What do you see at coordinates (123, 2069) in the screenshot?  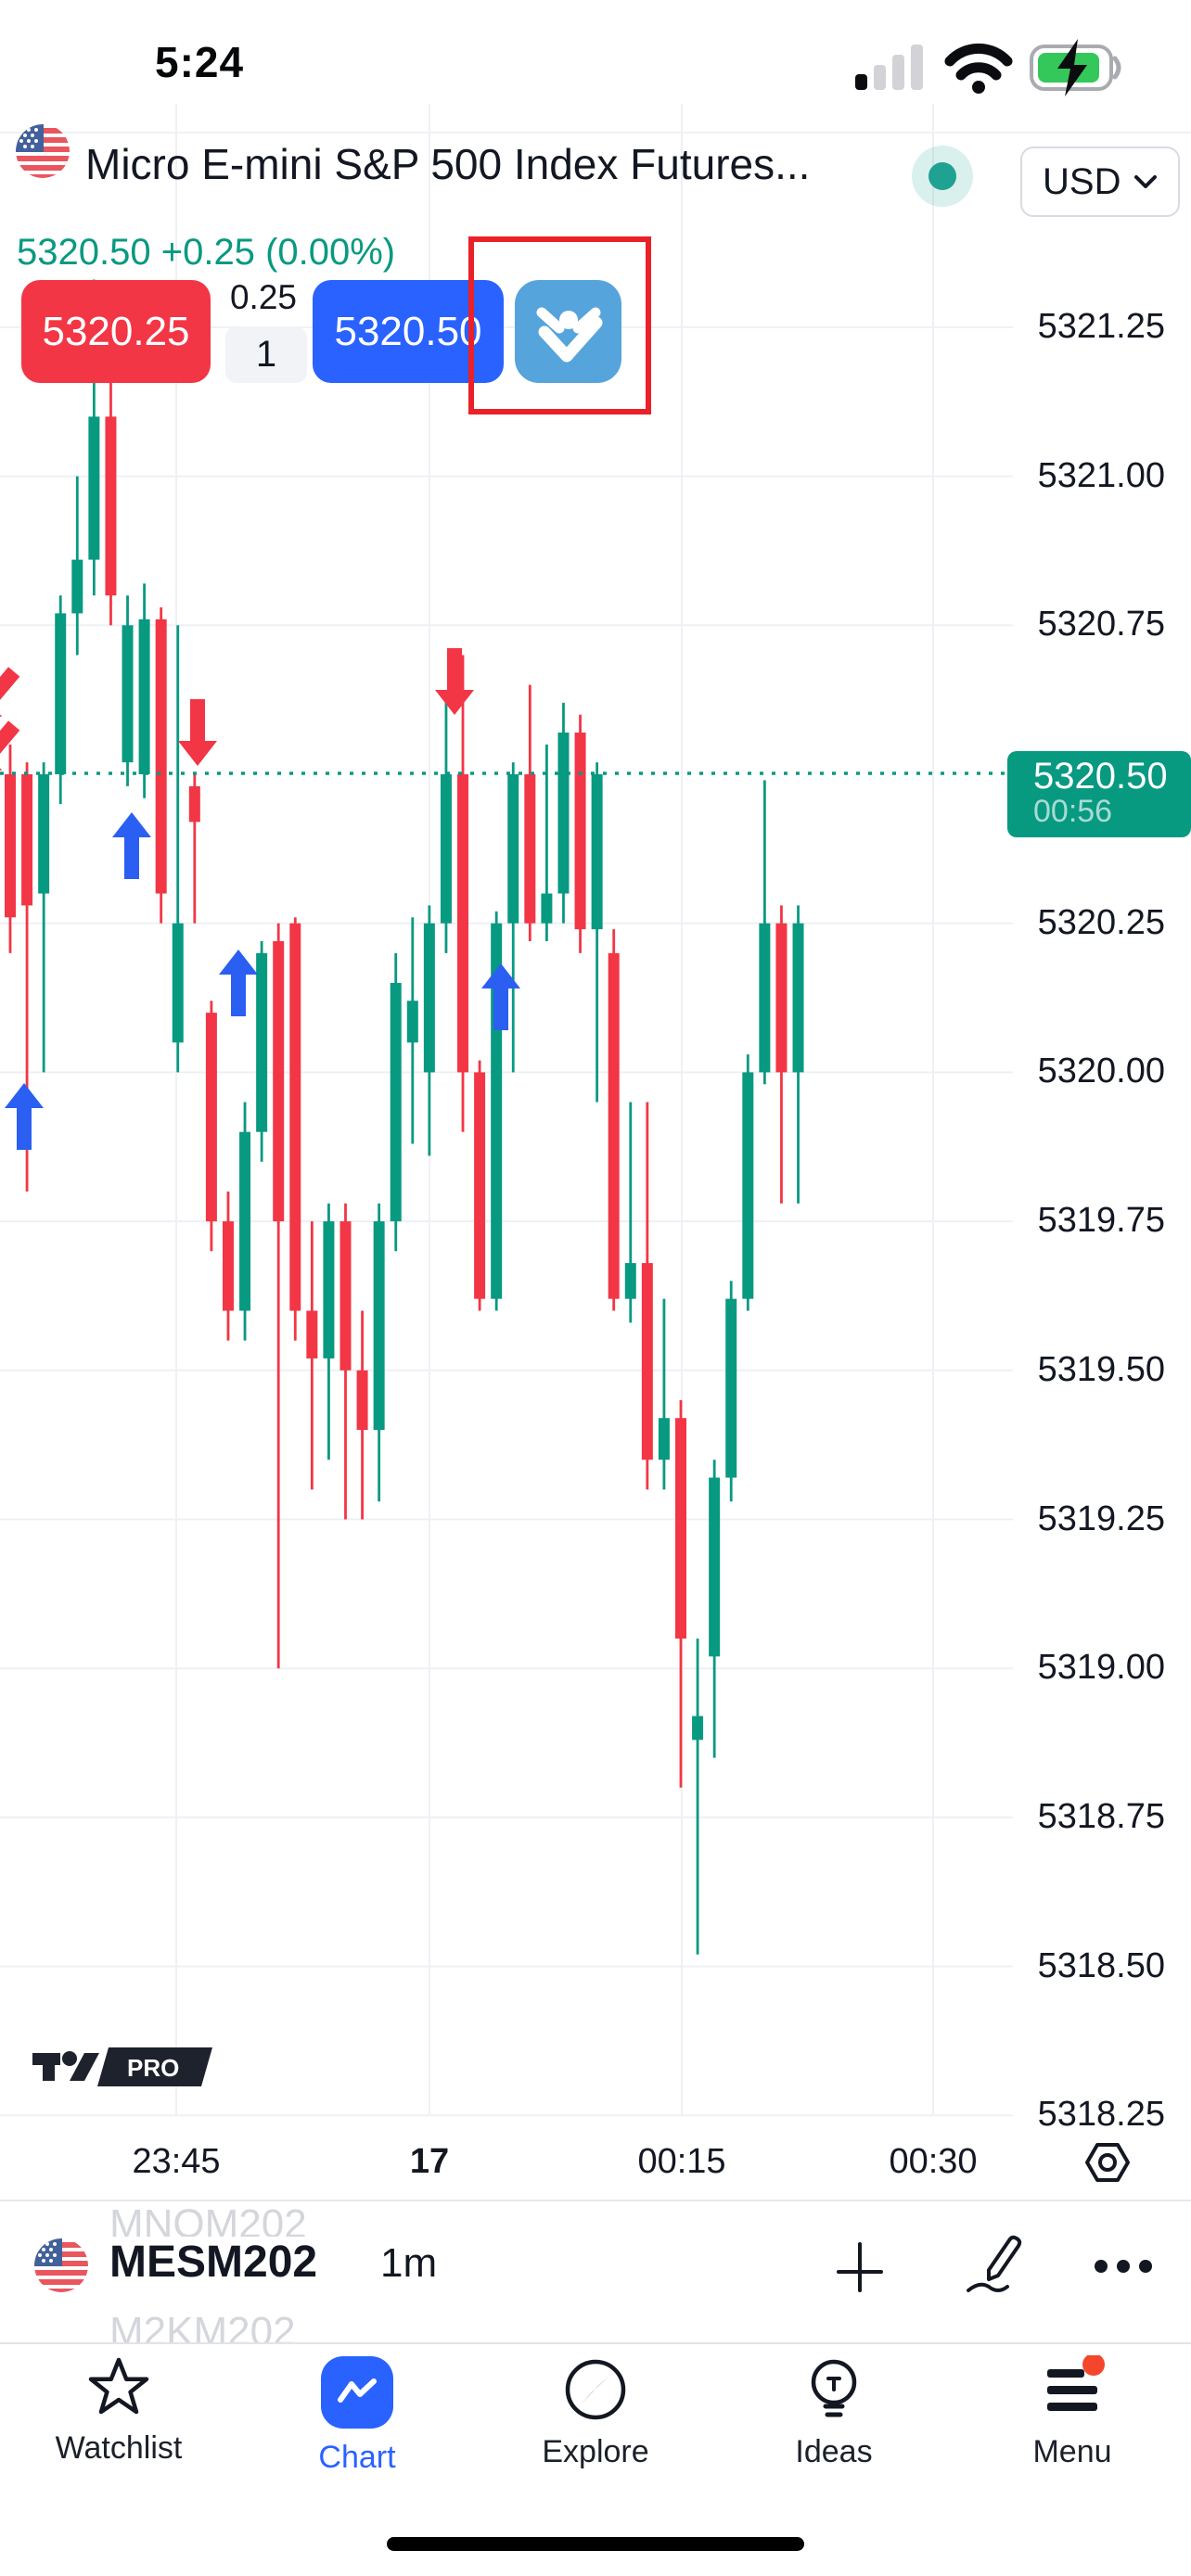 I see `tradingview-pro-logo: PRO` at bounding box center [123, 2069].